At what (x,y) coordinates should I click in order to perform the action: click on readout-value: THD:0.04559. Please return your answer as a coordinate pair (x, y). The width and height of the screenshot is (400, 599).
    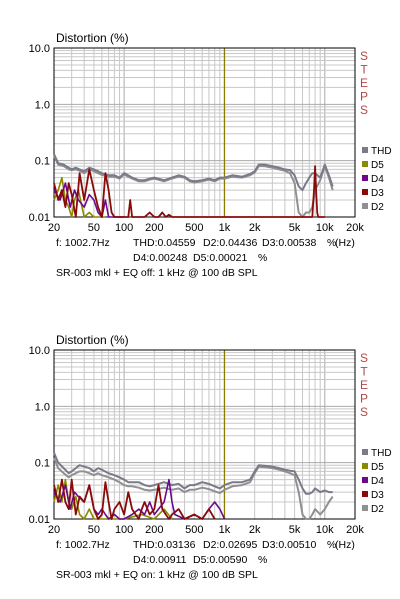
    Looking at the image, I should click on (164, 243).